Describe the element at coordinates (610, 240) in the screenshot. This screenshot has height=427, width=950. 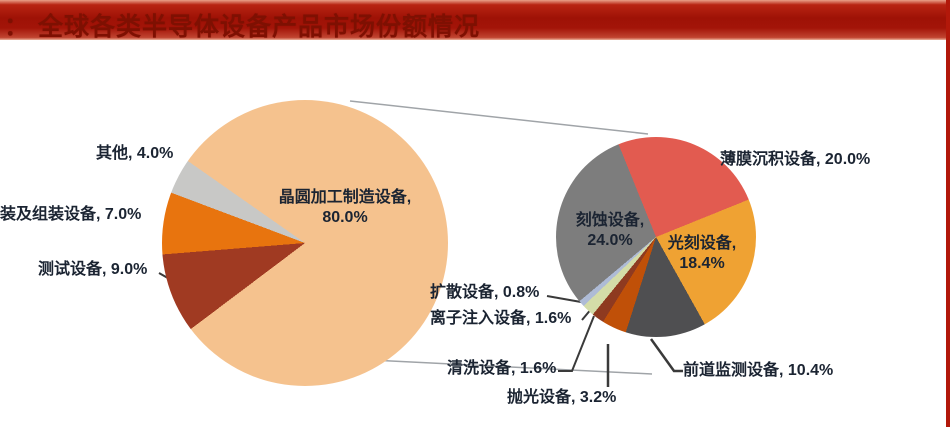
I see `label-etch-value: 24.0%` at that location.